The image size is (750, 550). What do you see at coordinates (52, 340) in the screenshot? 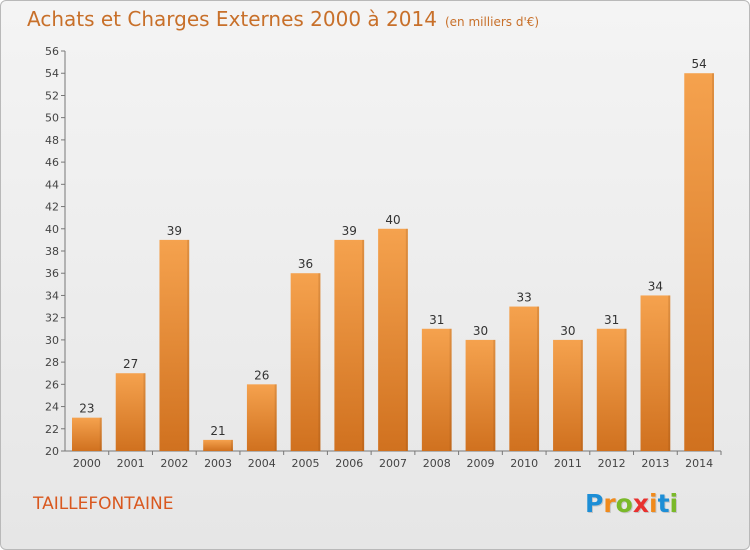
I see `y-tick-label: 30` at bounding box center [52, 340].